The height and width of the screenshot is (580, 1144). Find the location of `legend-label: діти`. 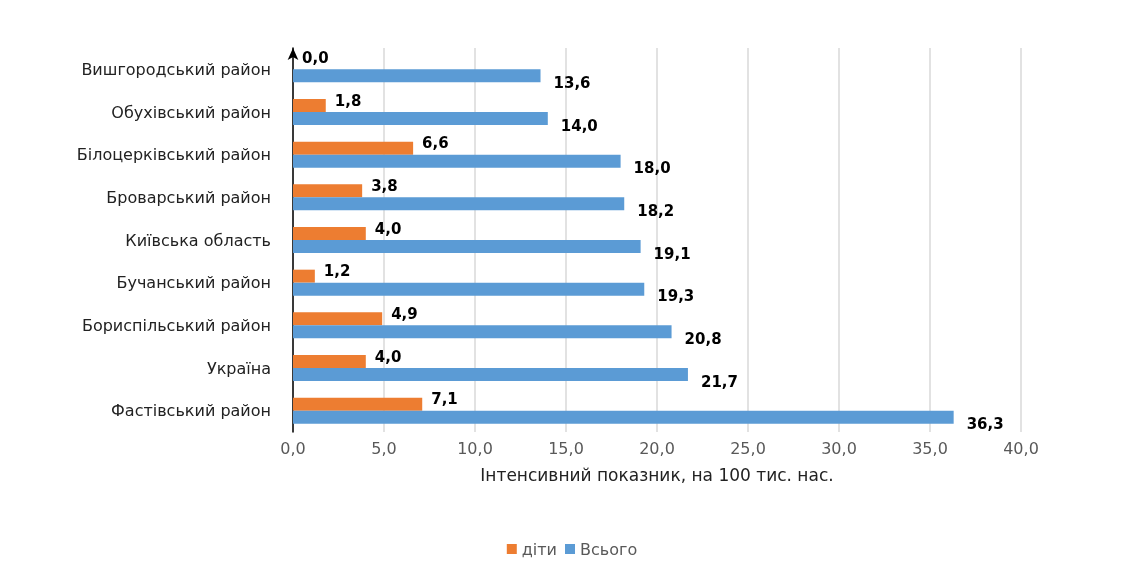

legend-label: діти is located at coordinates (539, 549).